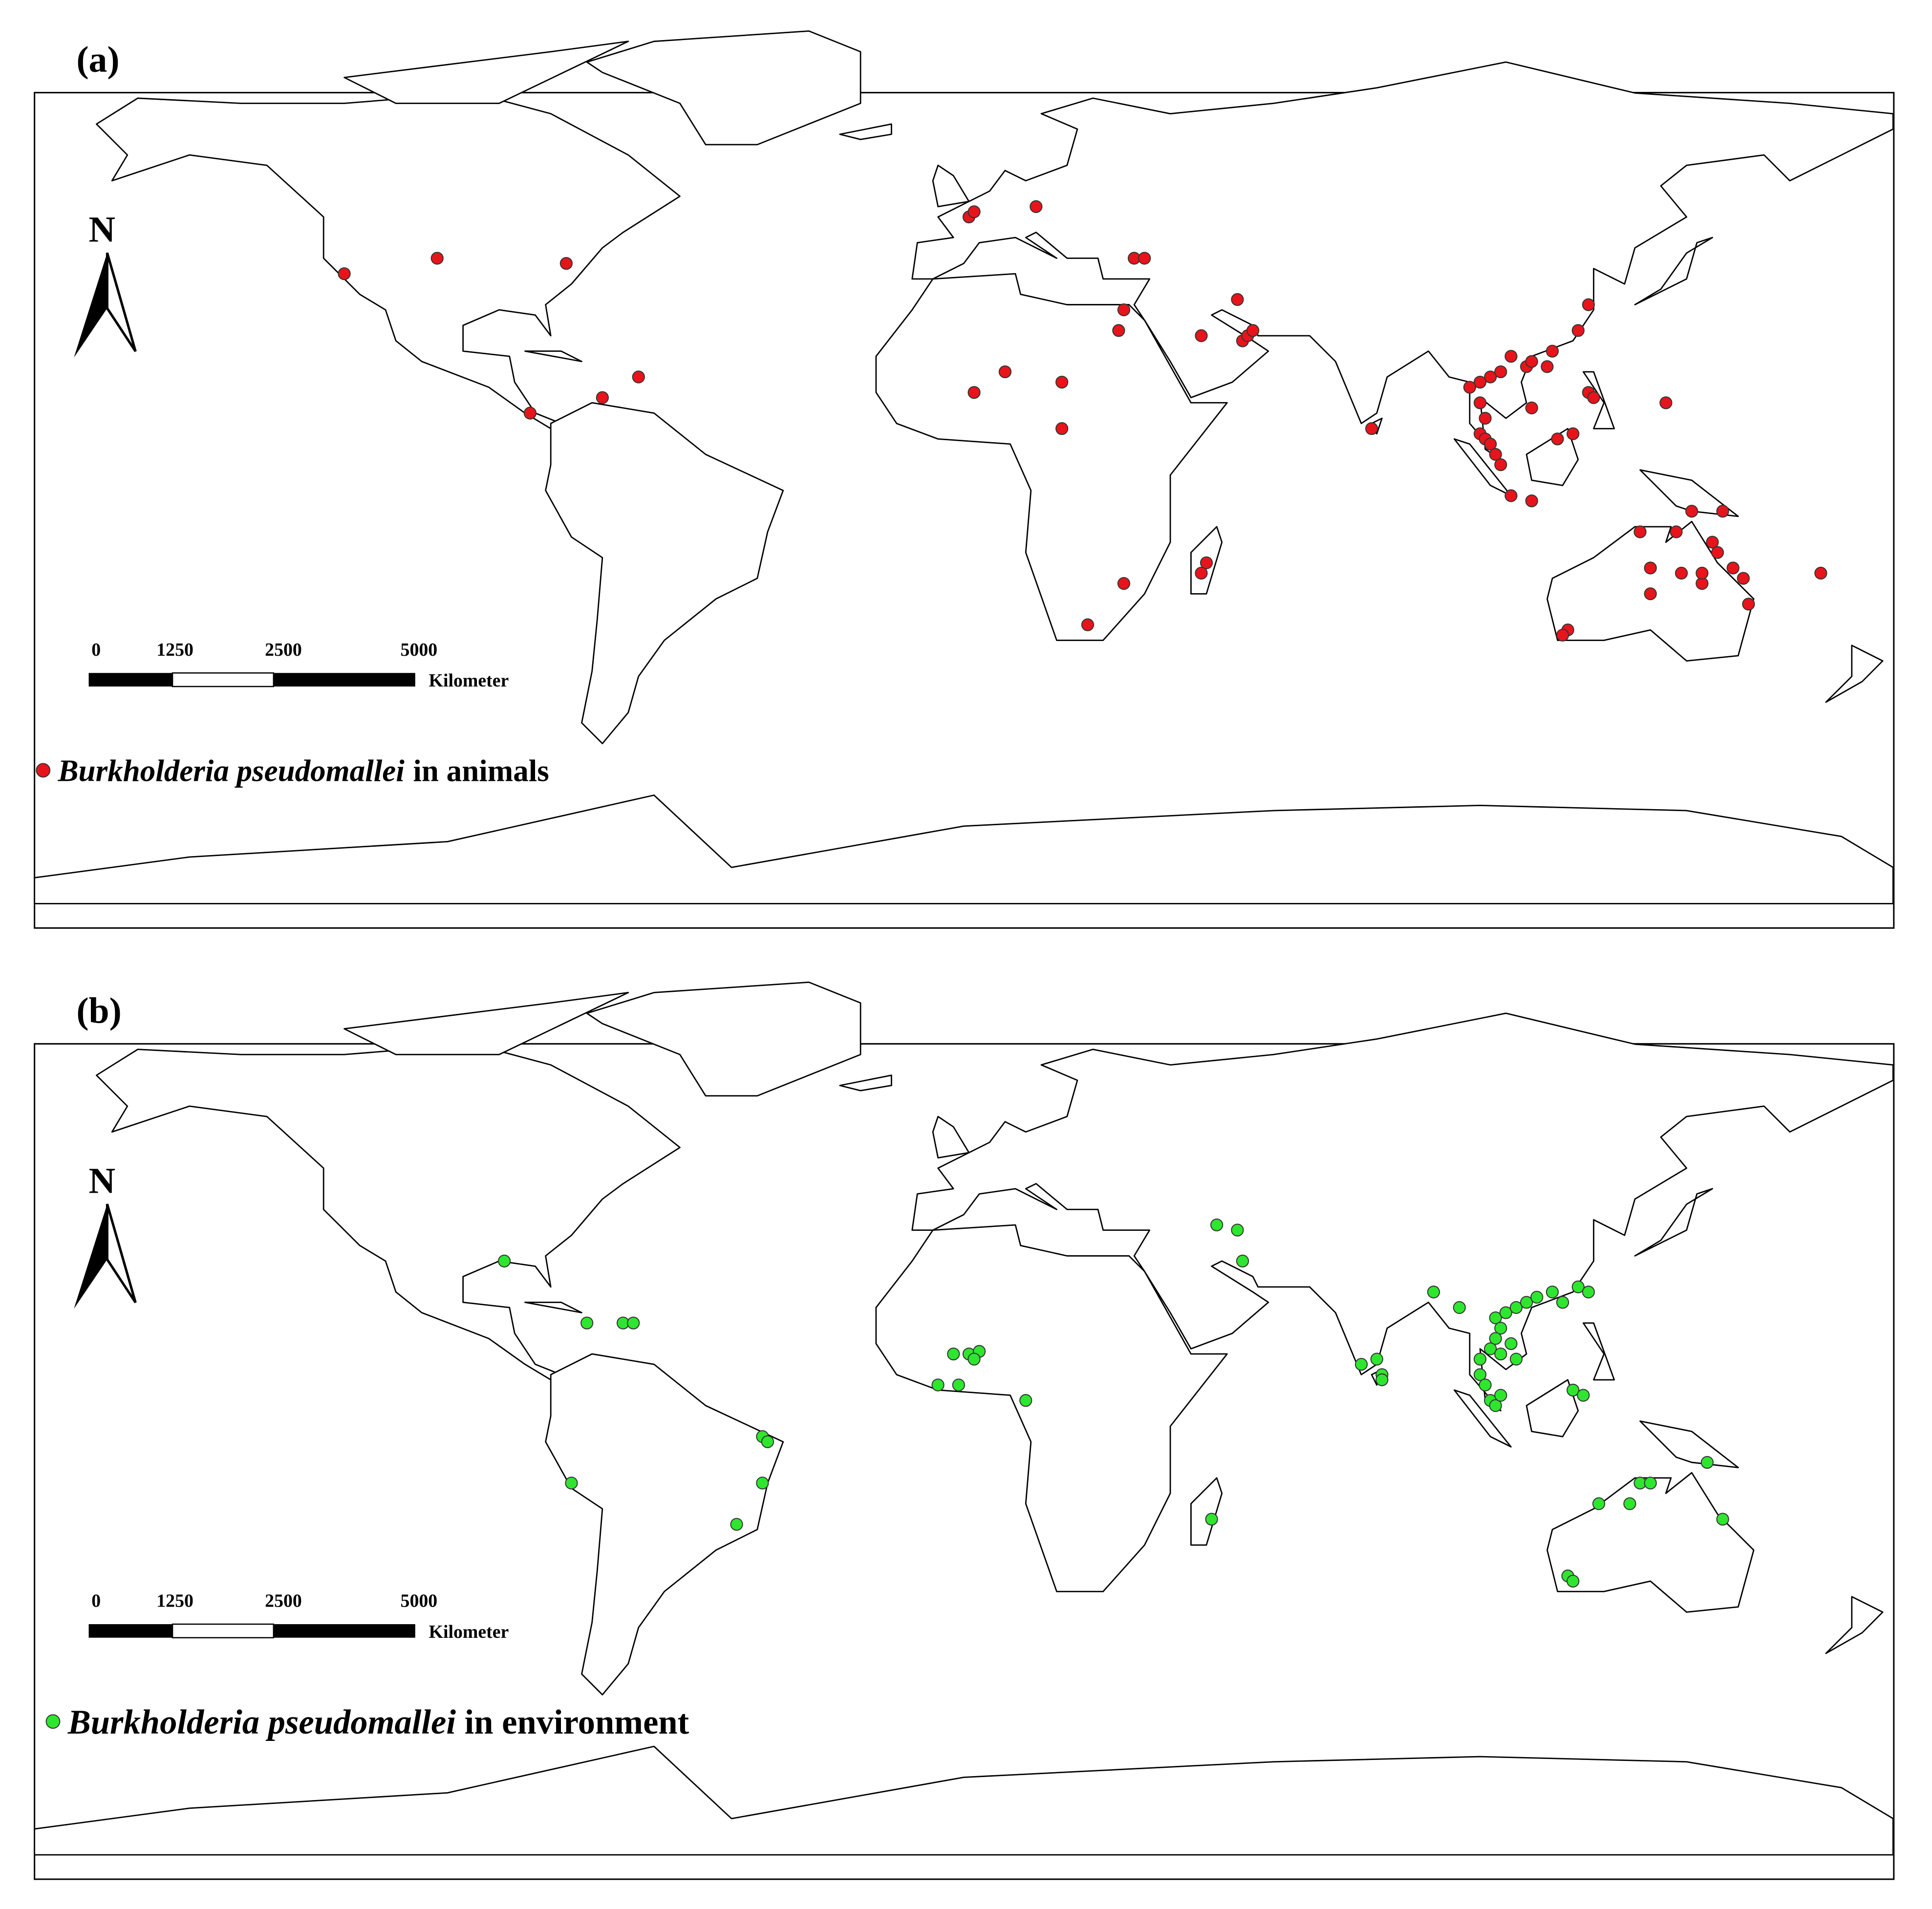 Image resolution: width=1932 pixels, height=1909 pixels. What do you see at coordinates (99, 1010) in the screenshot?
I see `panel-label: (b)` at bounding box center [99, 1010].